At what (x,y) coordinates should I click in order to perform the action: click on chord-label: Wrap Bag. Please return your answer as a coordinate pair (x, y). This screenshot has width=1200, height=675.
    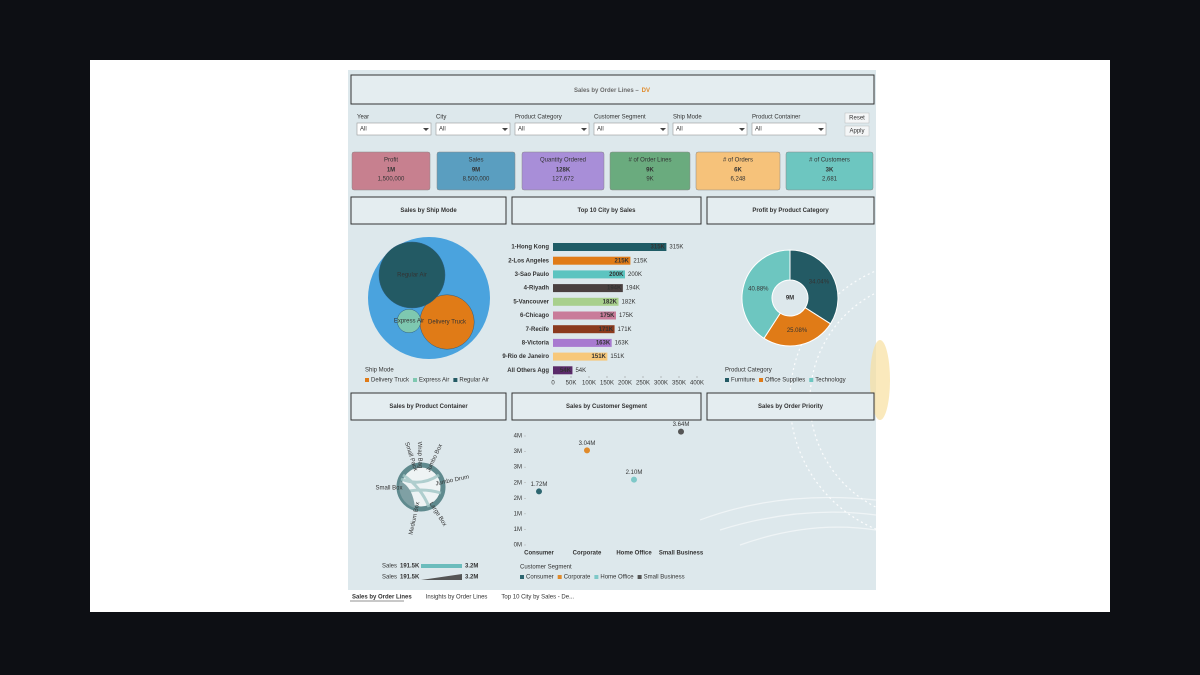
    Looking at the image, I should click on (419, 455).